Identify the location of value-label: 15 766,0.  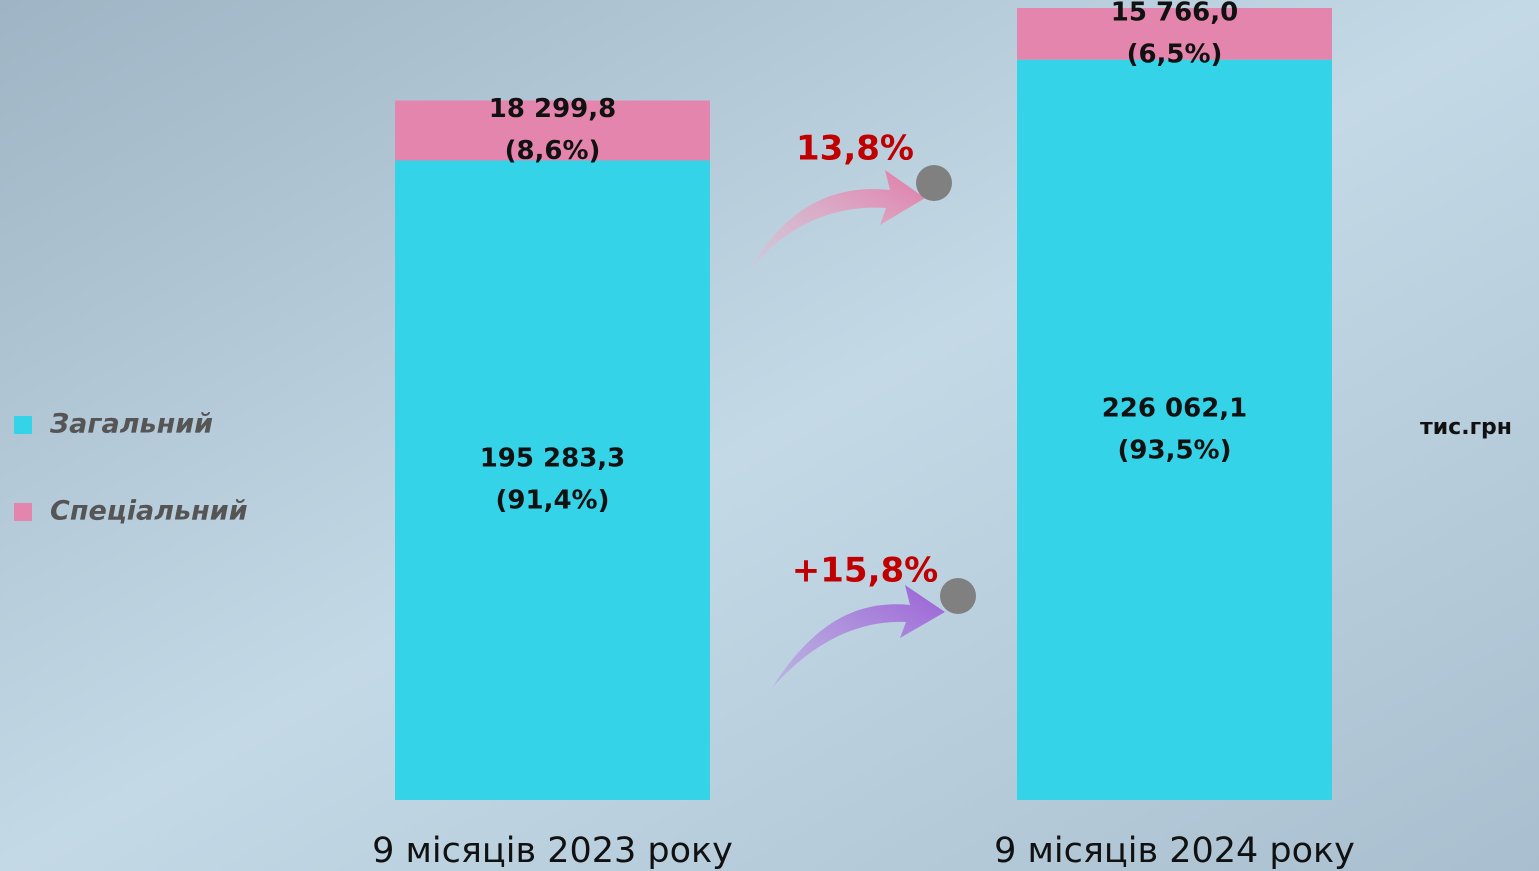
(1174, 13).